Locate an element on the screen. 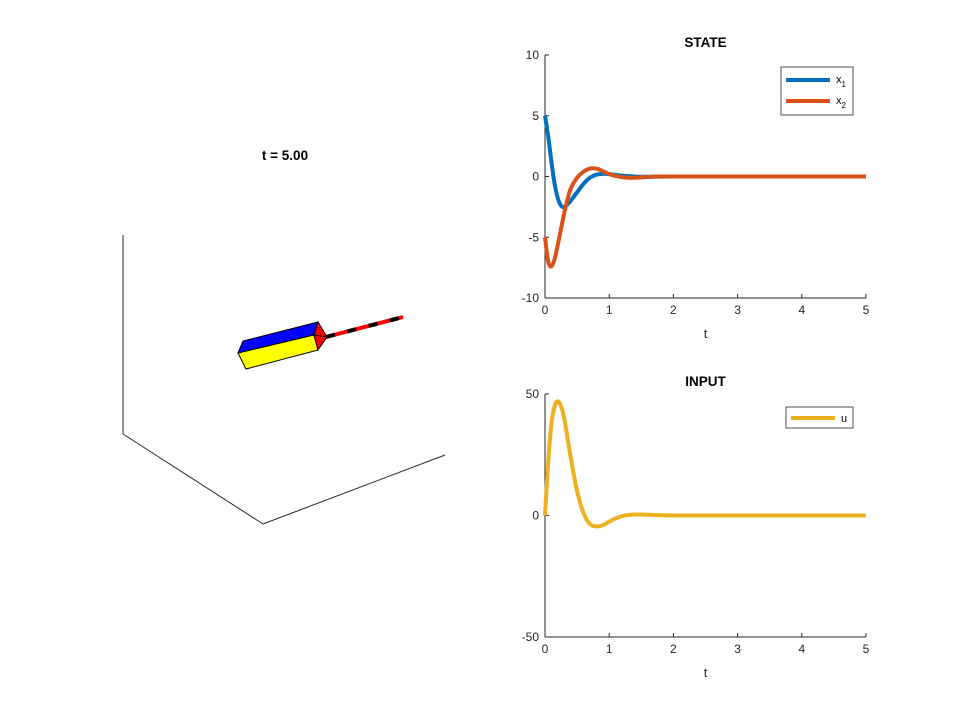  scene-title: t = 5.00 is located at coordinates (285, 155).